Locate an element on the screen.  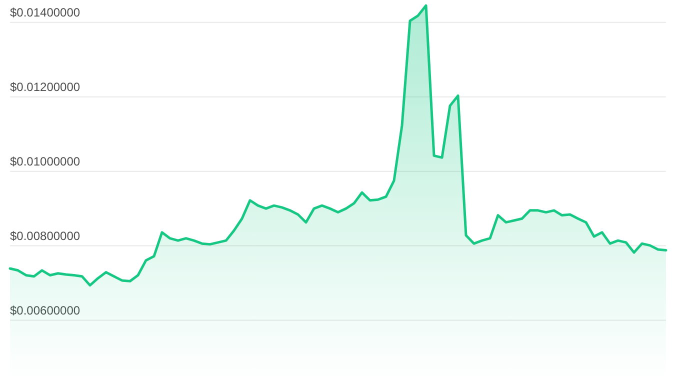
y-tick-label: $0.00600000 is located at coordinates (45, 310).